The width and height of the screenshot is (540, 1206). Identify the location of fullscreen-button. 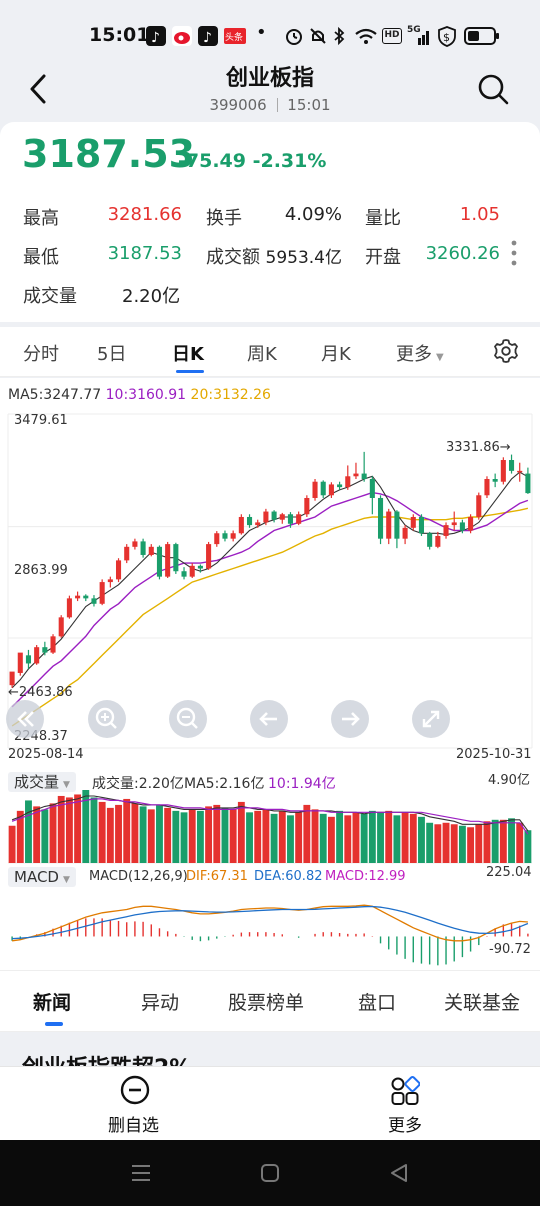
(431, 719).